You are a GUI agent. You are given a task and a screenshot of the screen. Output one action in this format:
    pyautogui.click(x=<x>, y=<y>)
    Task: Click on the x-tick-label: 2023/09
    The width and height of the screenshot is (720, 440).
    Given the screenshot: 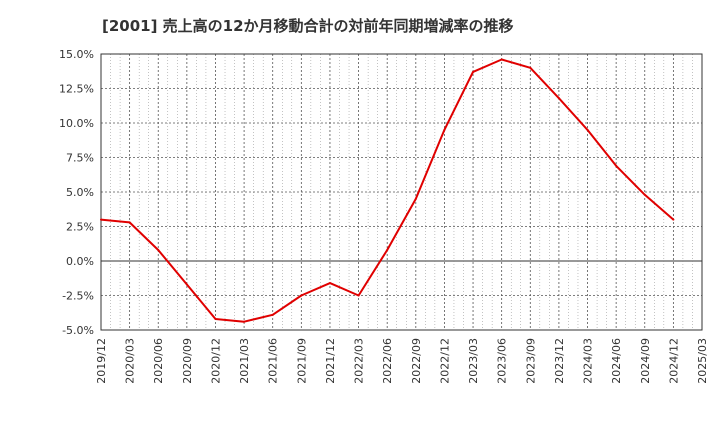 What is the action you would take?
    pyautogui.click(x=530, y=361)
    